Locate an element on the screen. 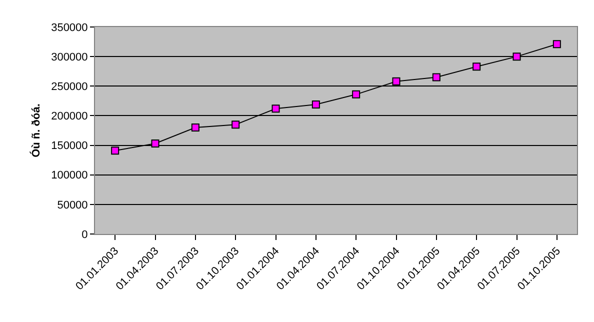  y-tick-label: 100000 is located at coordinates (69, 176).